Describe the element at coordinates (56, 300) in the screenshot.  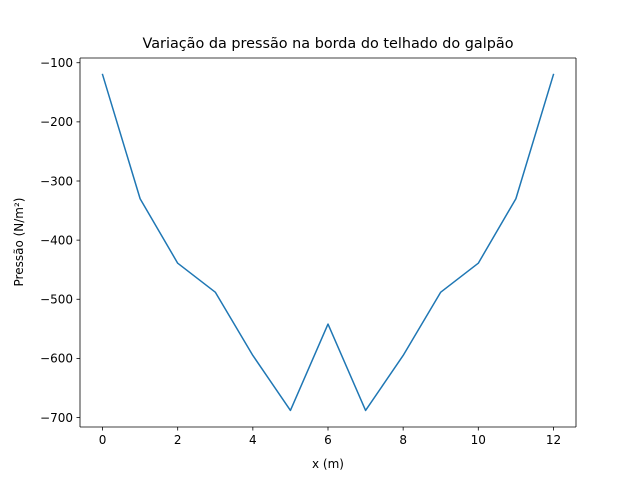
I see `y-tick-label: −500` at that location.